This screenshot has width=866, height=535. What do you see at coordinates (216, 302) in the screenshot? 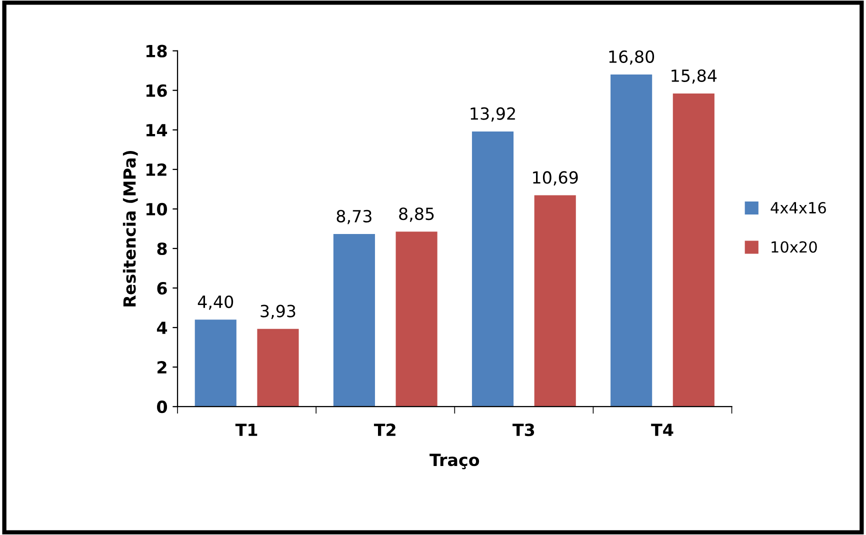
I see `data-label: 4,40` at bounding box center [216, 302].